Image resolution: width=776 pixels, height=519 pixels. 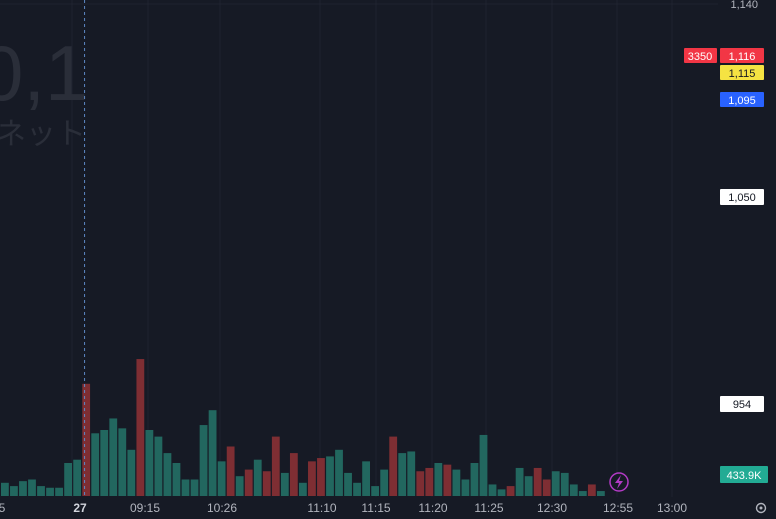 What do you see at coordinates (80, 508) in the screenshot?
I see `x-tick-label: 27` at bounding box center [80, 508].